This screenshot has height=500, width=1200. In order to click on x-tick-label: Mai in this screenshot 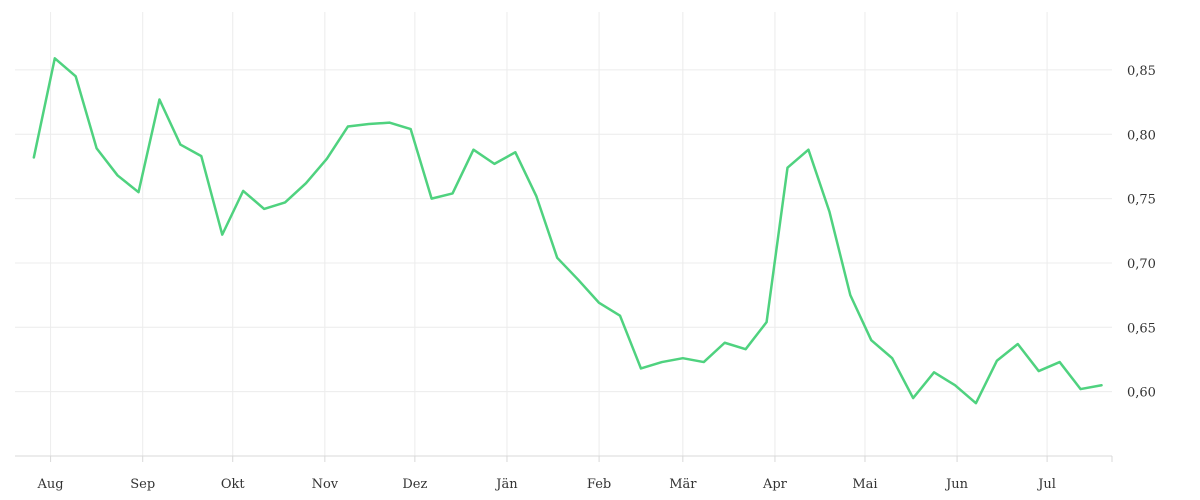, I will do `click(864, 484)`.